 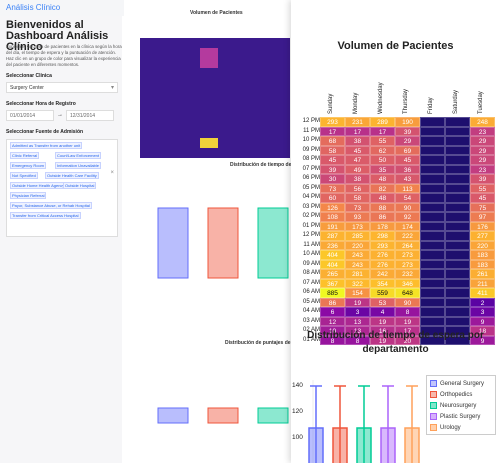 I want to click on heatmap-cell: 173, so click(x=357, y=226).